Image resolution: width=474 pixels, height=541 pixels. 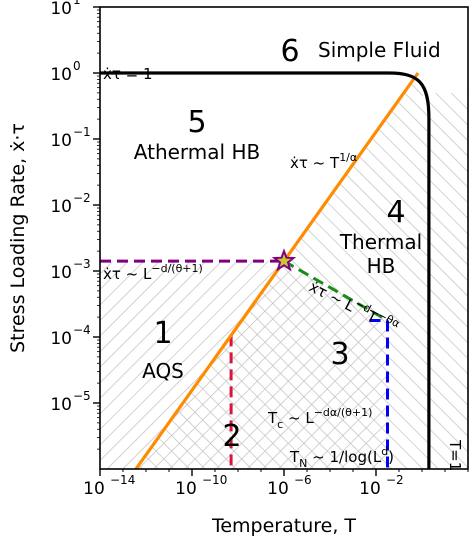 I want to click on star-marker, so click(x=284, y=260).